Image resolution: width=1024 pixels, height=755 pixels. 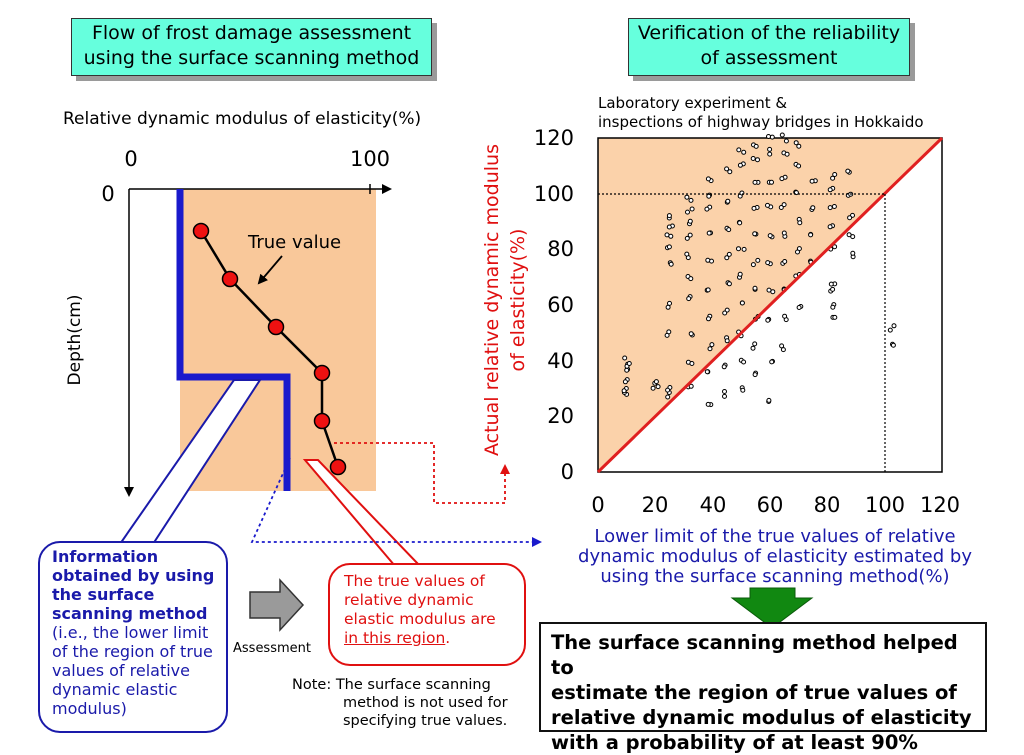 What do you see at coordinates (754, 692) in the screenshot?
I see `conclusion-line: estimate the region of true values of` at bounding box center [754, 692].